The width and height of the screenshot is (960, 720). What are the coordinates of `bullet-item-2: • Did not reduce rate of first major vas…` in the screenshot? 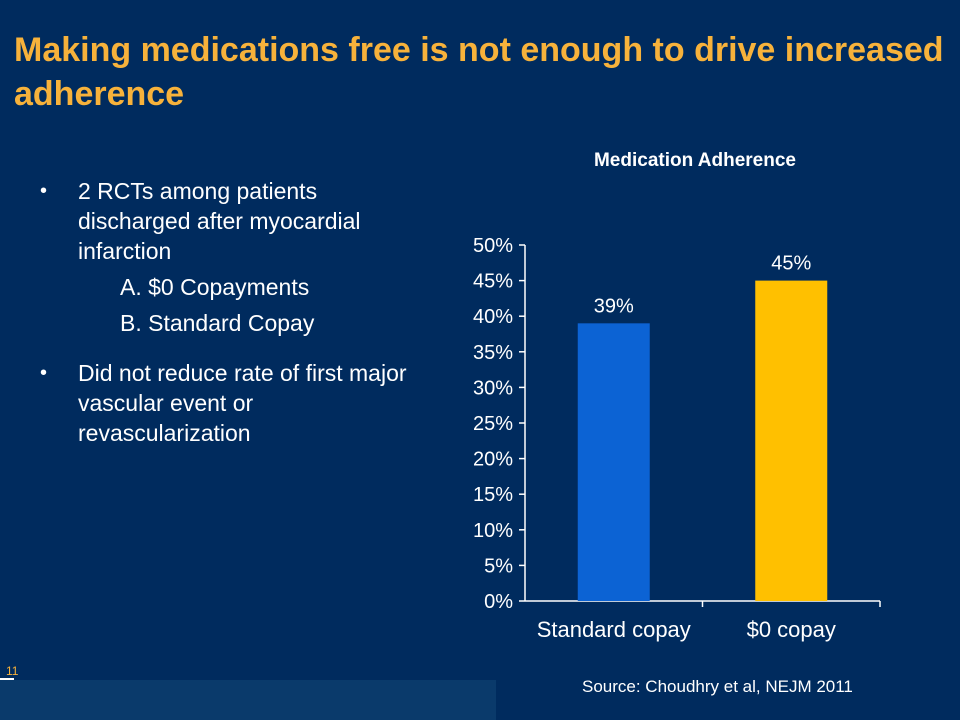 It's located at (235, 403).